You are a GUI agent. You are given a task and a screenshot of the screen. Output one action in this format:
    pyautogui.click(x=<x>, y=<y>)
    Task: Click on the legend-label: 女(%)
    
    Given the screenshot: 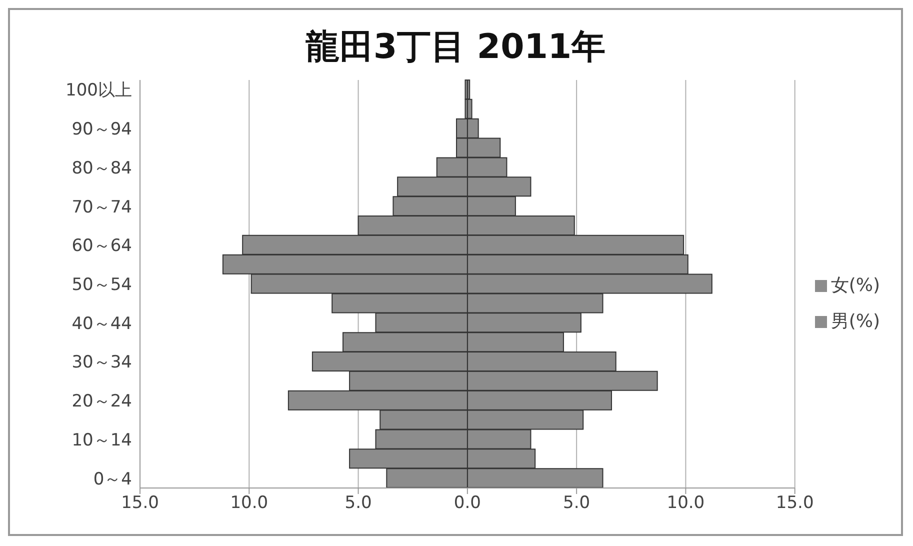 What is the action you would take?
    pyautogui.click(x=855, y=285)
    